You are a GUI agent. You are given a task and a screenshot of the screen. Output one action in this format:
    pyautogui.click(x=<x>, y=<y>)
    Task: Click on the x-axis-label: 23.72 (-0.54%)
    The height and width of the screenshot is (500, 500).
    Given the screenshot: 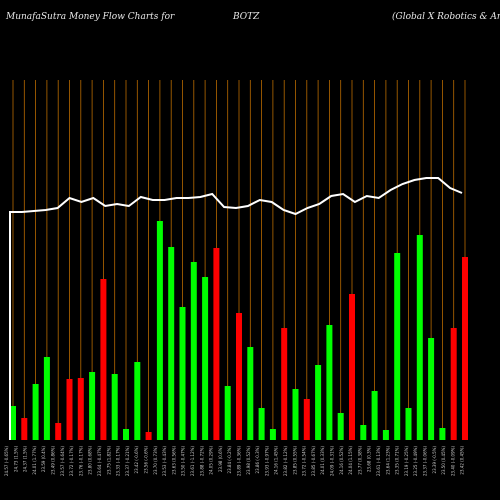 What is the action you would take?
    pyautogui.click(x=304, y=461)
    